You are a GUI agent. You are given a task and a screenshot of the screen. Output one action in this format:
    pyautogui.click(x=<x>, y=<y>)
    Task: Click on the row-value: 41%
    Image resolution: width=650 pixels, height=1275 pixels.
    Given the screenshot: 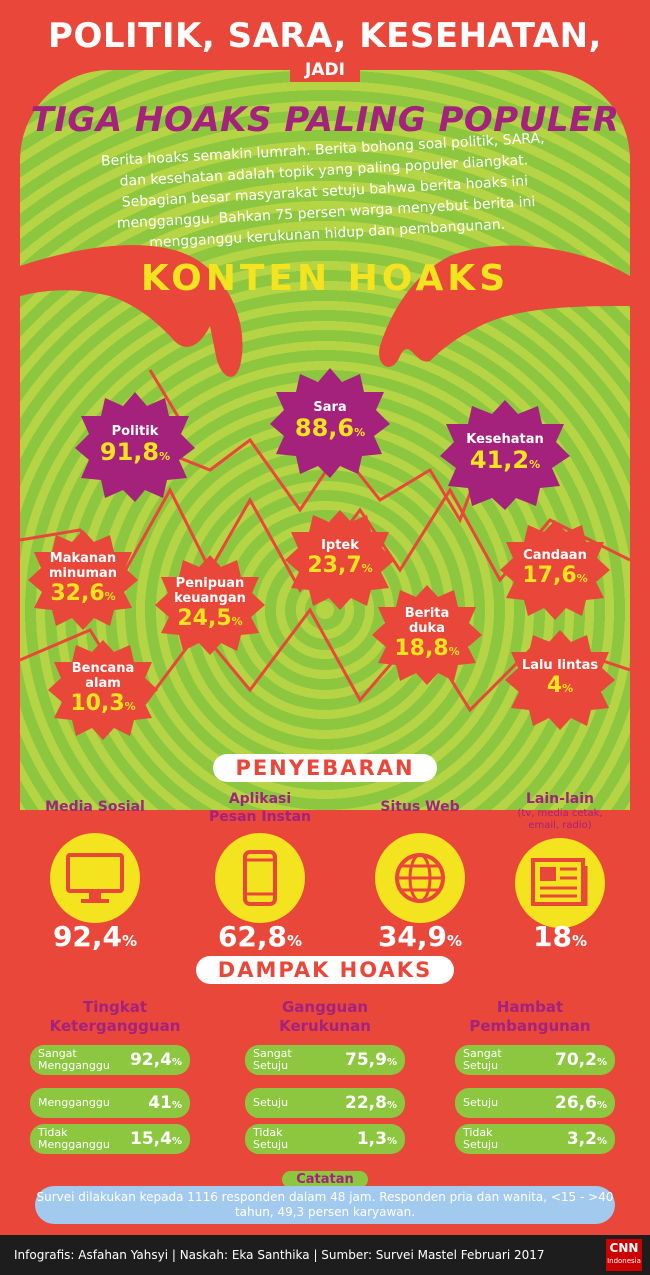 What is the action you would take?
    pyautogui.click(x=165, y=1103)
    